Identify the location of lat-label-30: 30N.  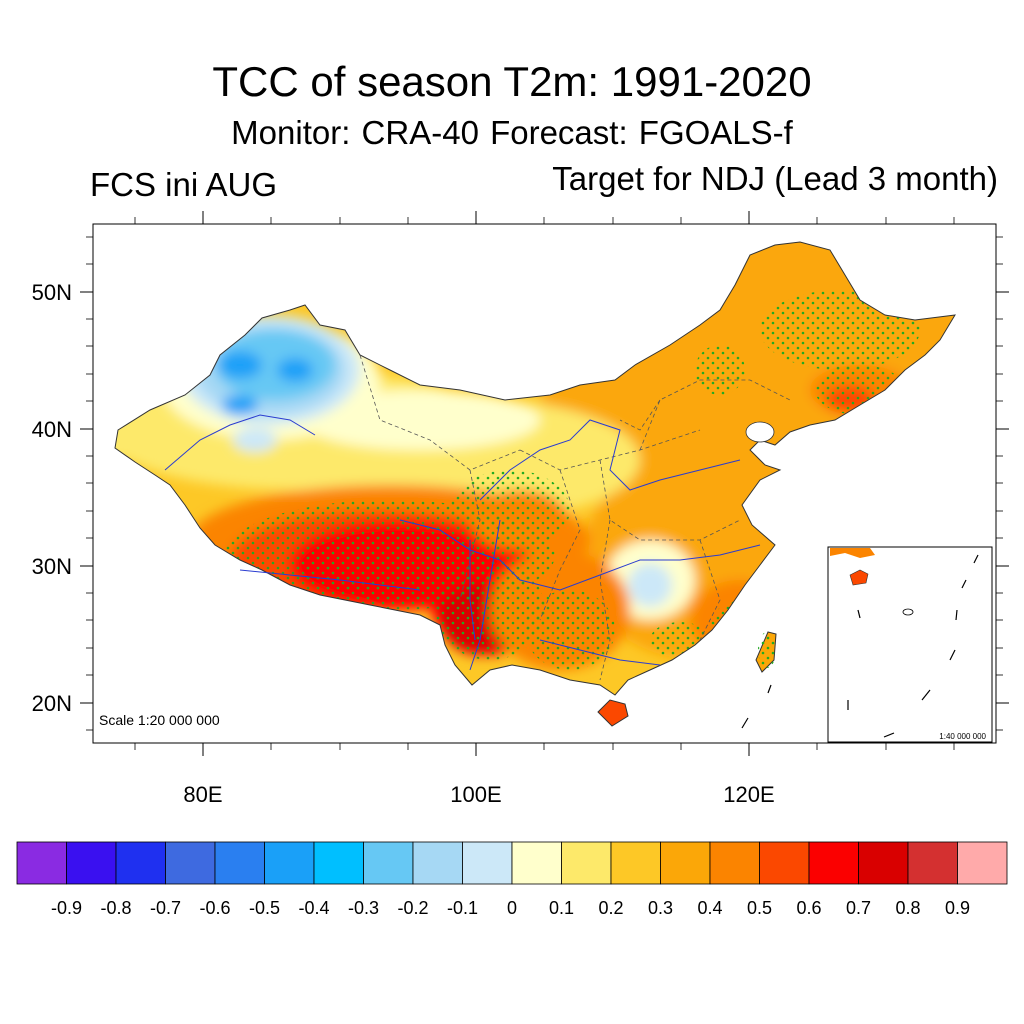
(52, 566).